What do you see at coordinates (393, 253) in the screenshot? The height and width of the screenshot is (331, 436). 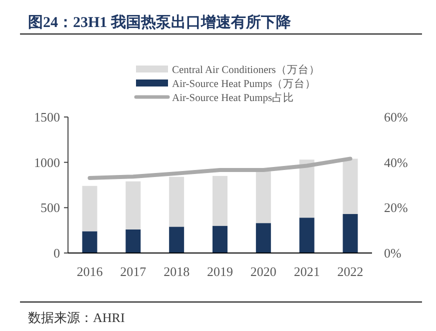 I see `y2-tick-label: 0%` at bounding box center [393, 253].